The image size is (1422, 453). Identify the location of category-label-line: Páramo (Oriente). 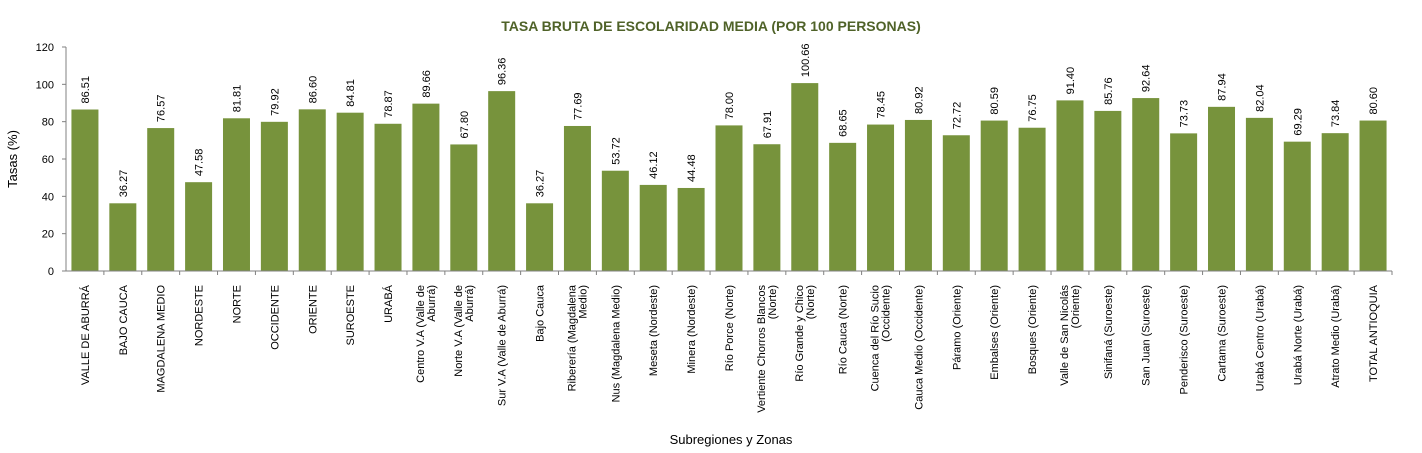
(957, 327).